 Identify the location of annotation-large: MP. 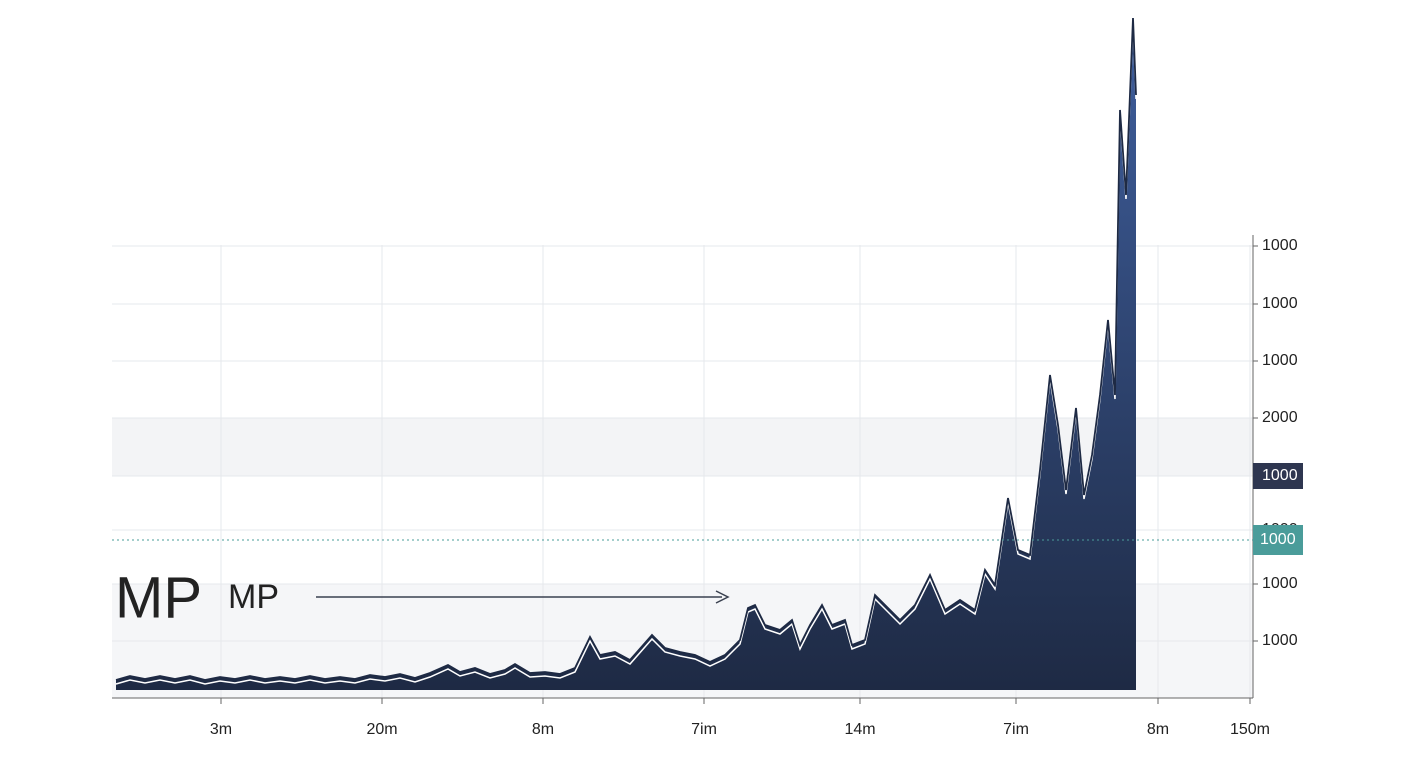
(158, 597).